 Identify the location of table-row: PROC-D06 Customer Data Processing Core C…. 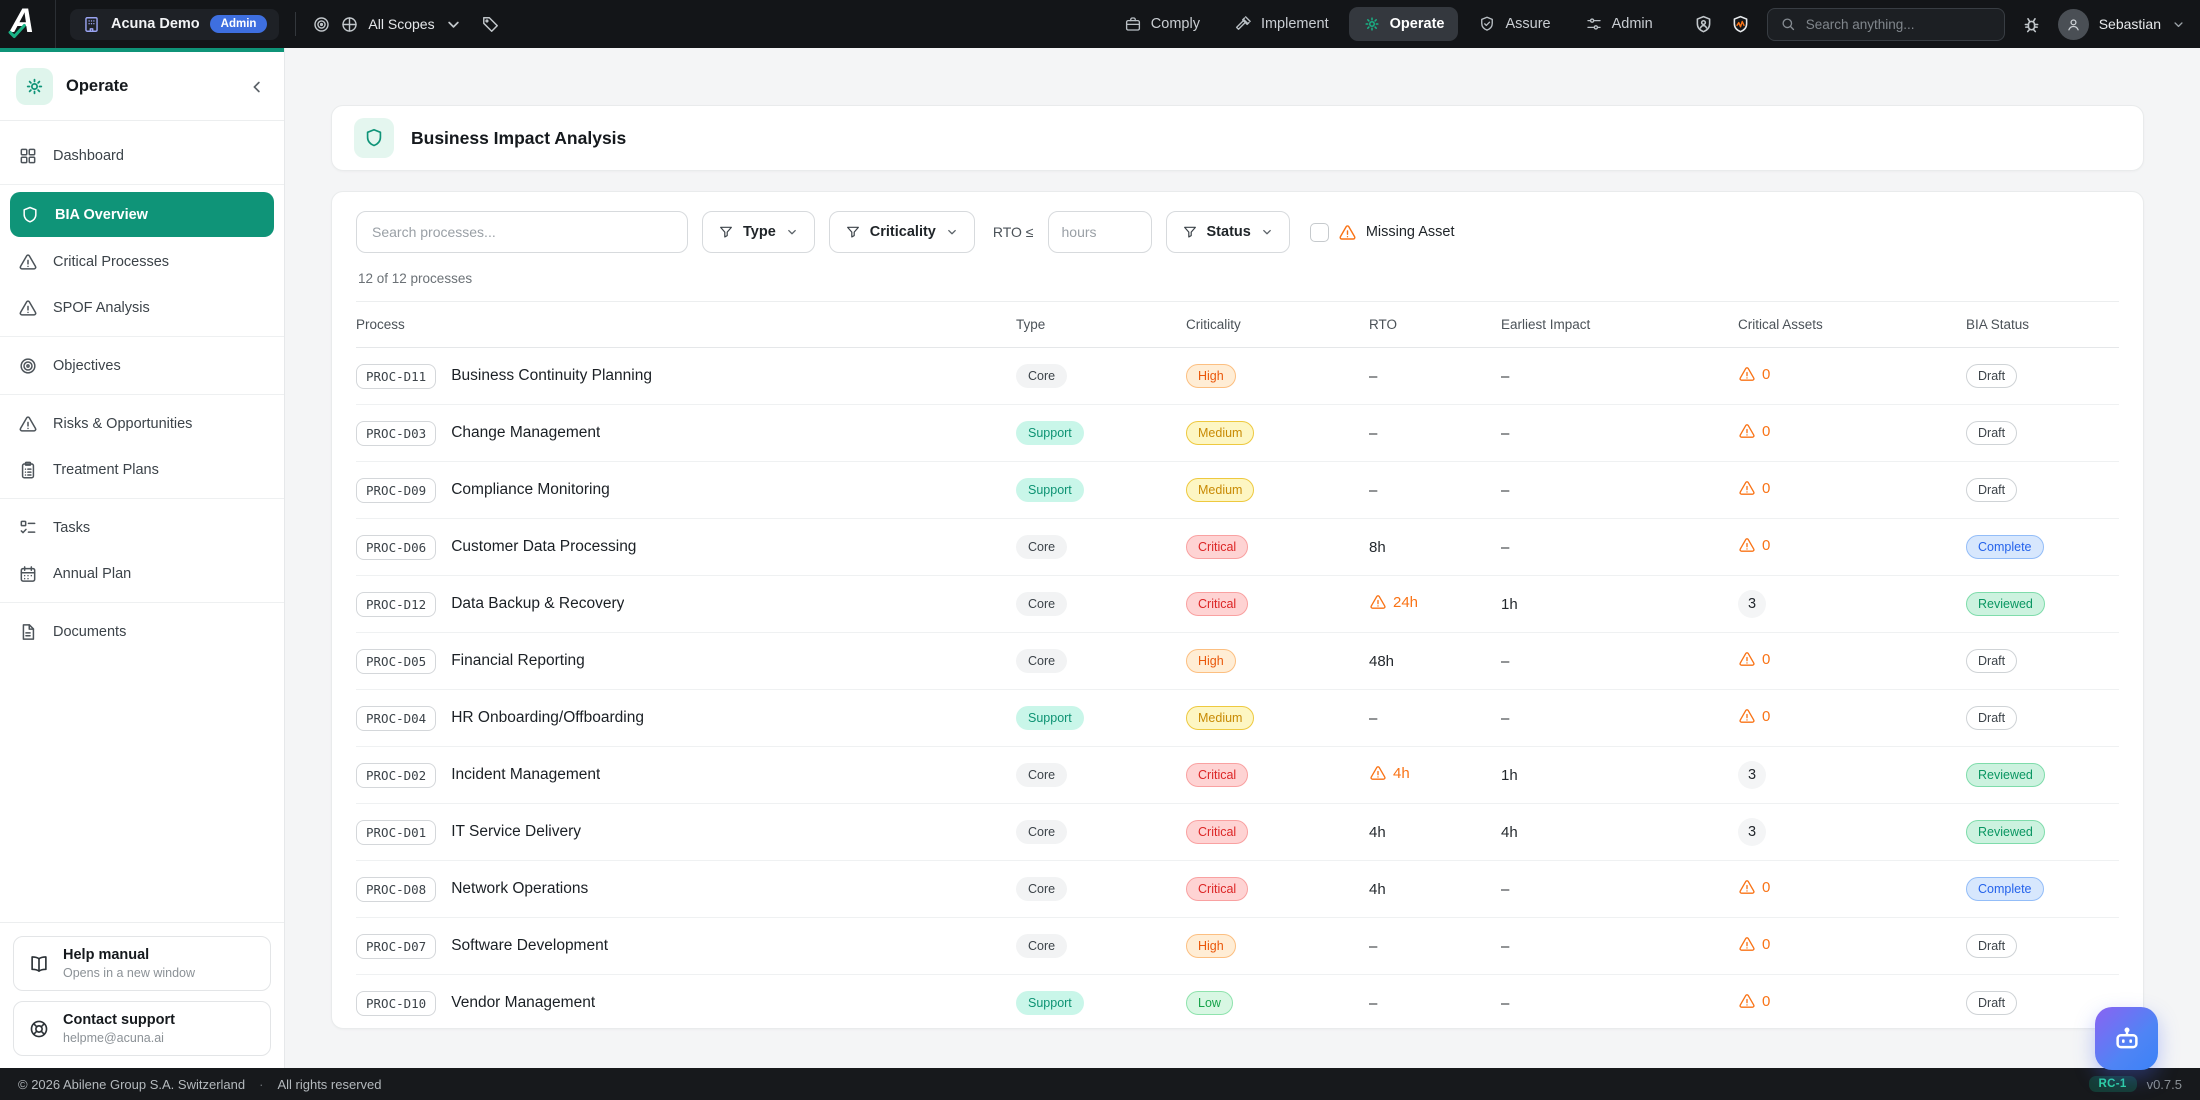
(1237, 547).